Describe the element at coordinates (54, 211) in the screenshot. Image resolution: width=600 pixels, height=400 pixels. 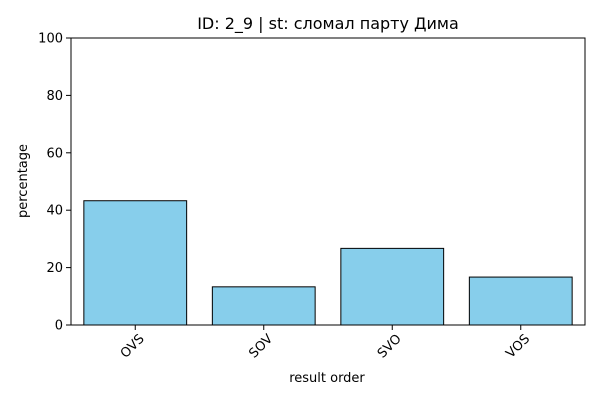
I see `y-tick-label-40: 40` at that location.